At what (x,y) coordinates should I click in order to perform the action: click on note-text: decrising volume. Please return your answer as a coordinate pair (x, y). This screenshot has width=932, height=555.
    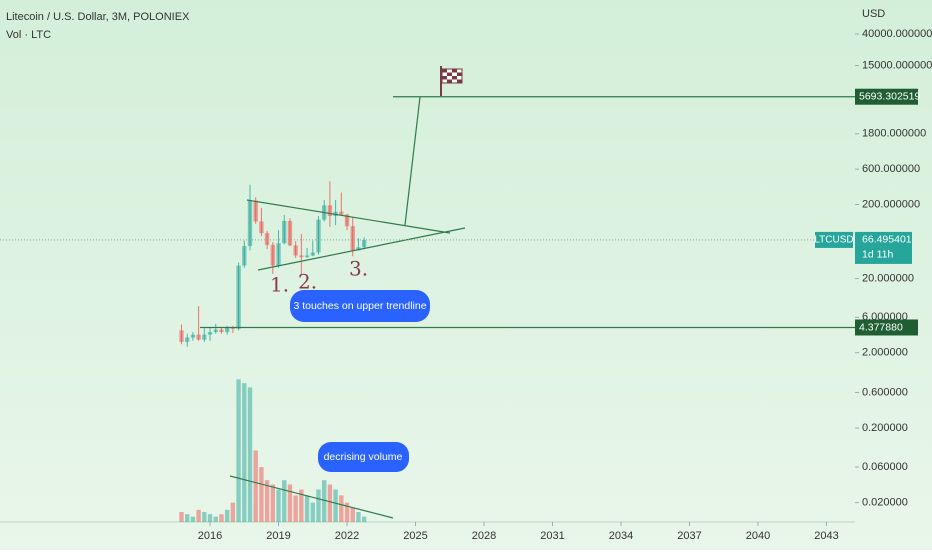
    Looking at the image, I should click on (363, 457).